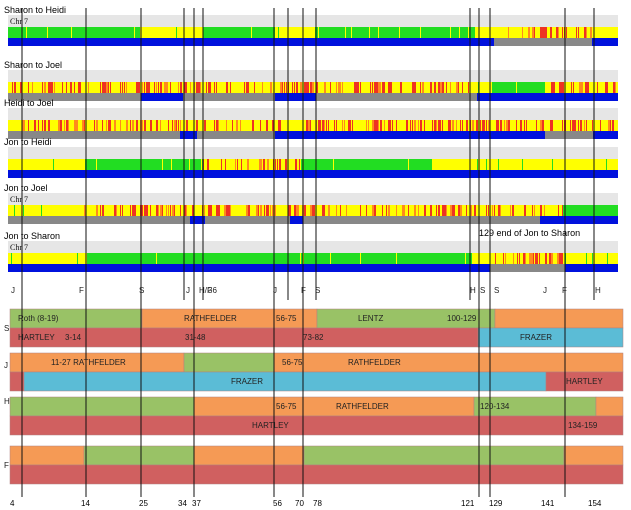  What do you see at coordinates (26, 188) in the screenshot?
I see `comparison-label: Jon to Joel` at bounding box center [26, 188].